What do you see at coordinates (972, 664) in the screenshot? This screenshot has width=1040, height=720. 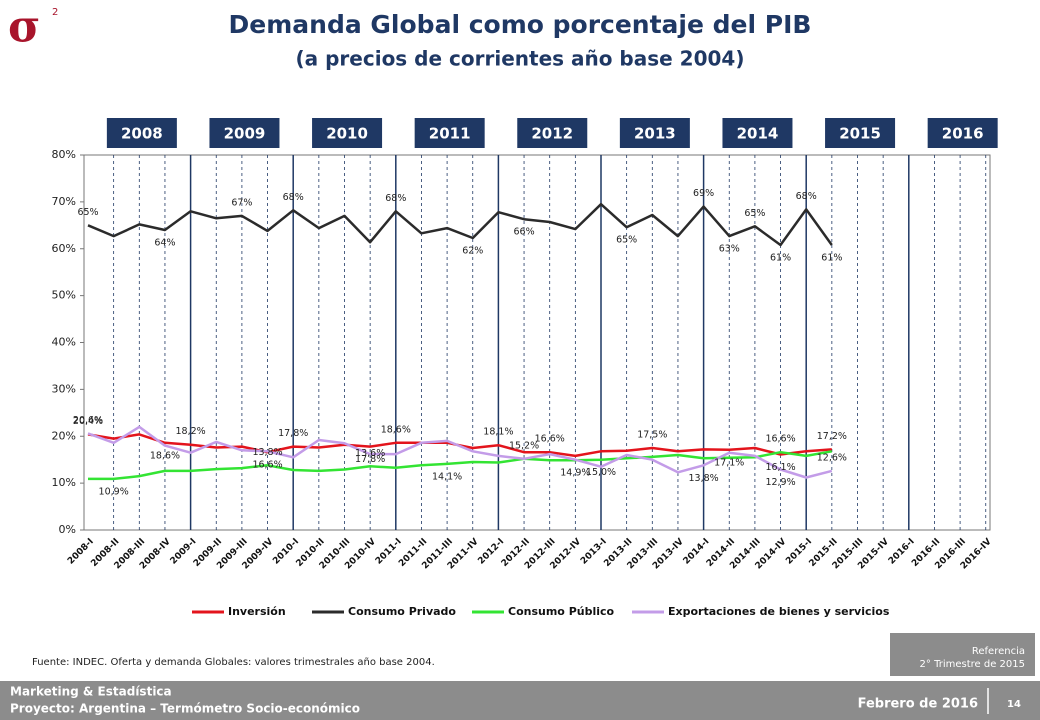 I see `reference-text: 2° Trimestre de 2015` at bounding box center [972, 664].